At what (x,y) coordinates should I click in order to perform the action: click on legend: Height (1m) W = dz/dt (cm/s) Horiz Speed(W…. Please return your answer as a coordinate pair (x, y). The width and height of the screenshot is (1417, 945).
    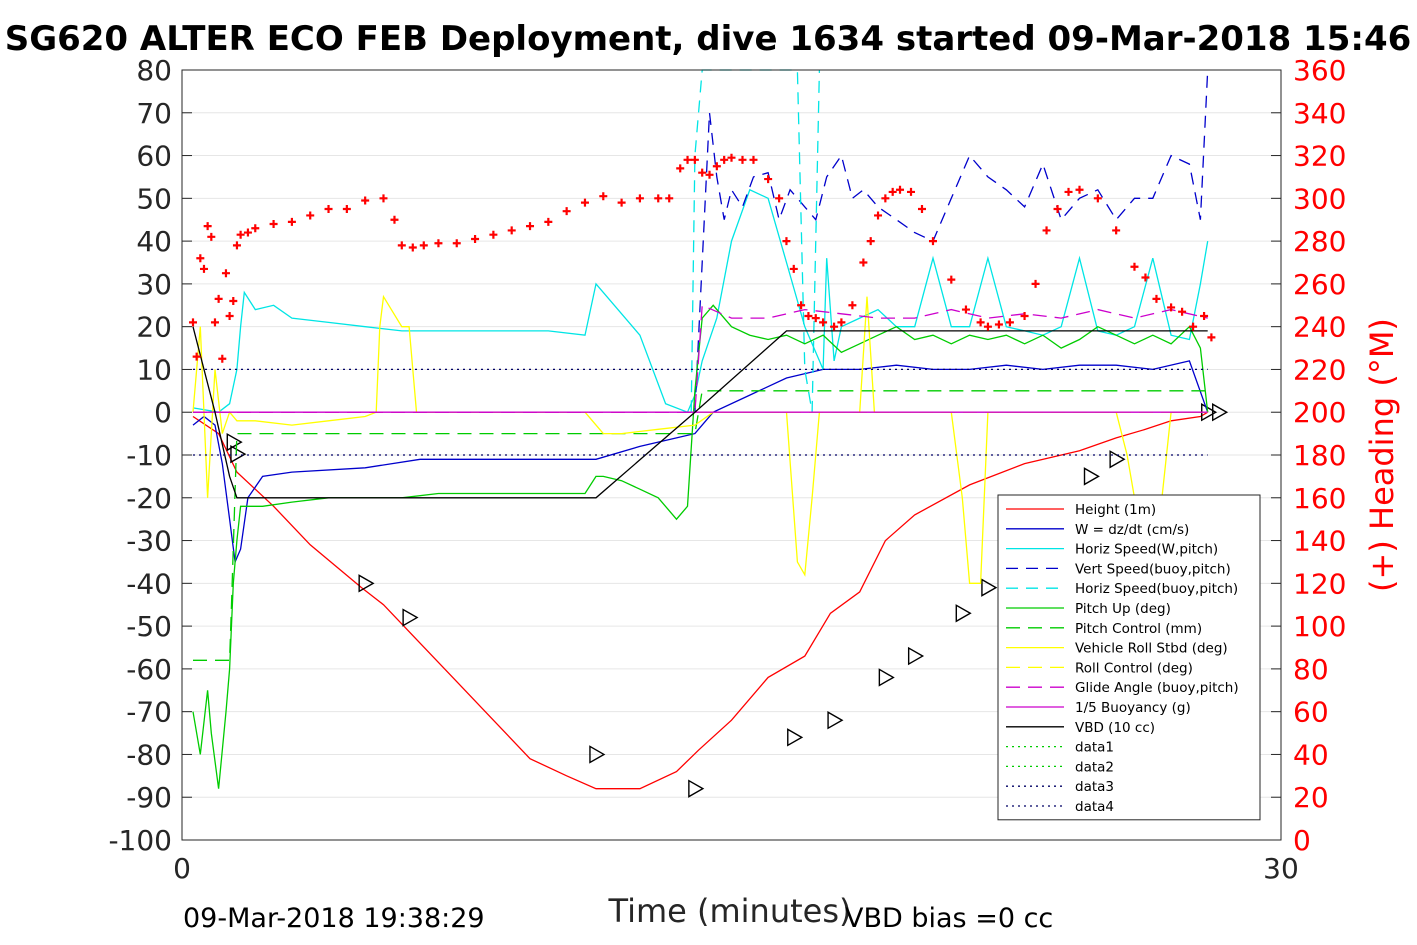
    Looking at the image, I should click on (1129, 657).